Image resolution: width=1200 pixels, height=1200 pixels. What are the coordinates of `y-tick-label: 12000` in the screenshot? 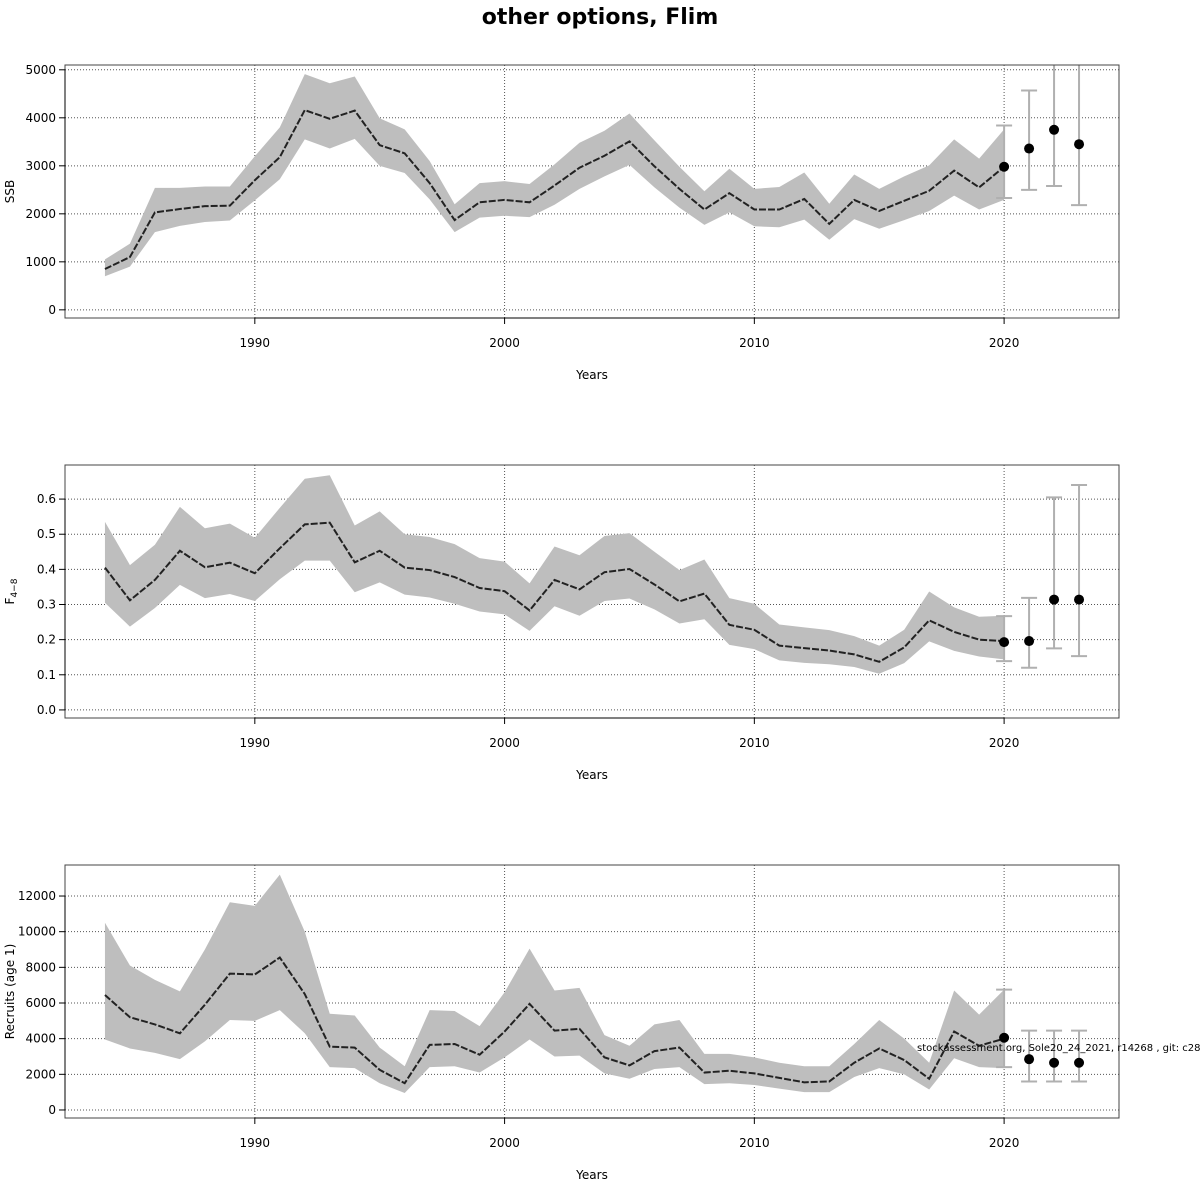 It's located at (37, 896).